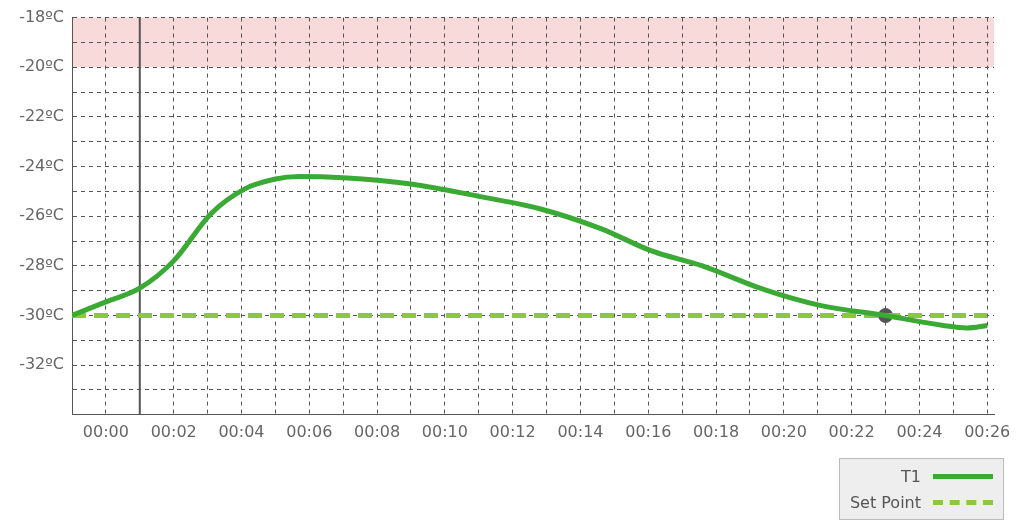 The image size is (1024, 530). I want to click on y-tick-label: -30ºC, so click(41, 314).